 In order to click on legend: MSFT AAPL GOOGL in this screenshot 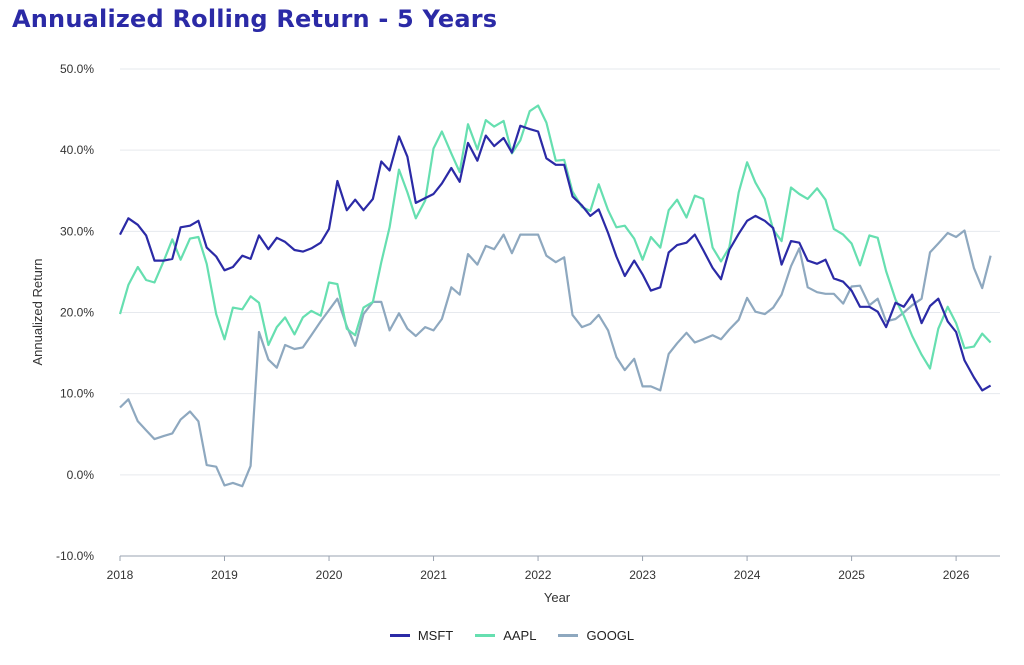, I will do `click(512, 635)`.